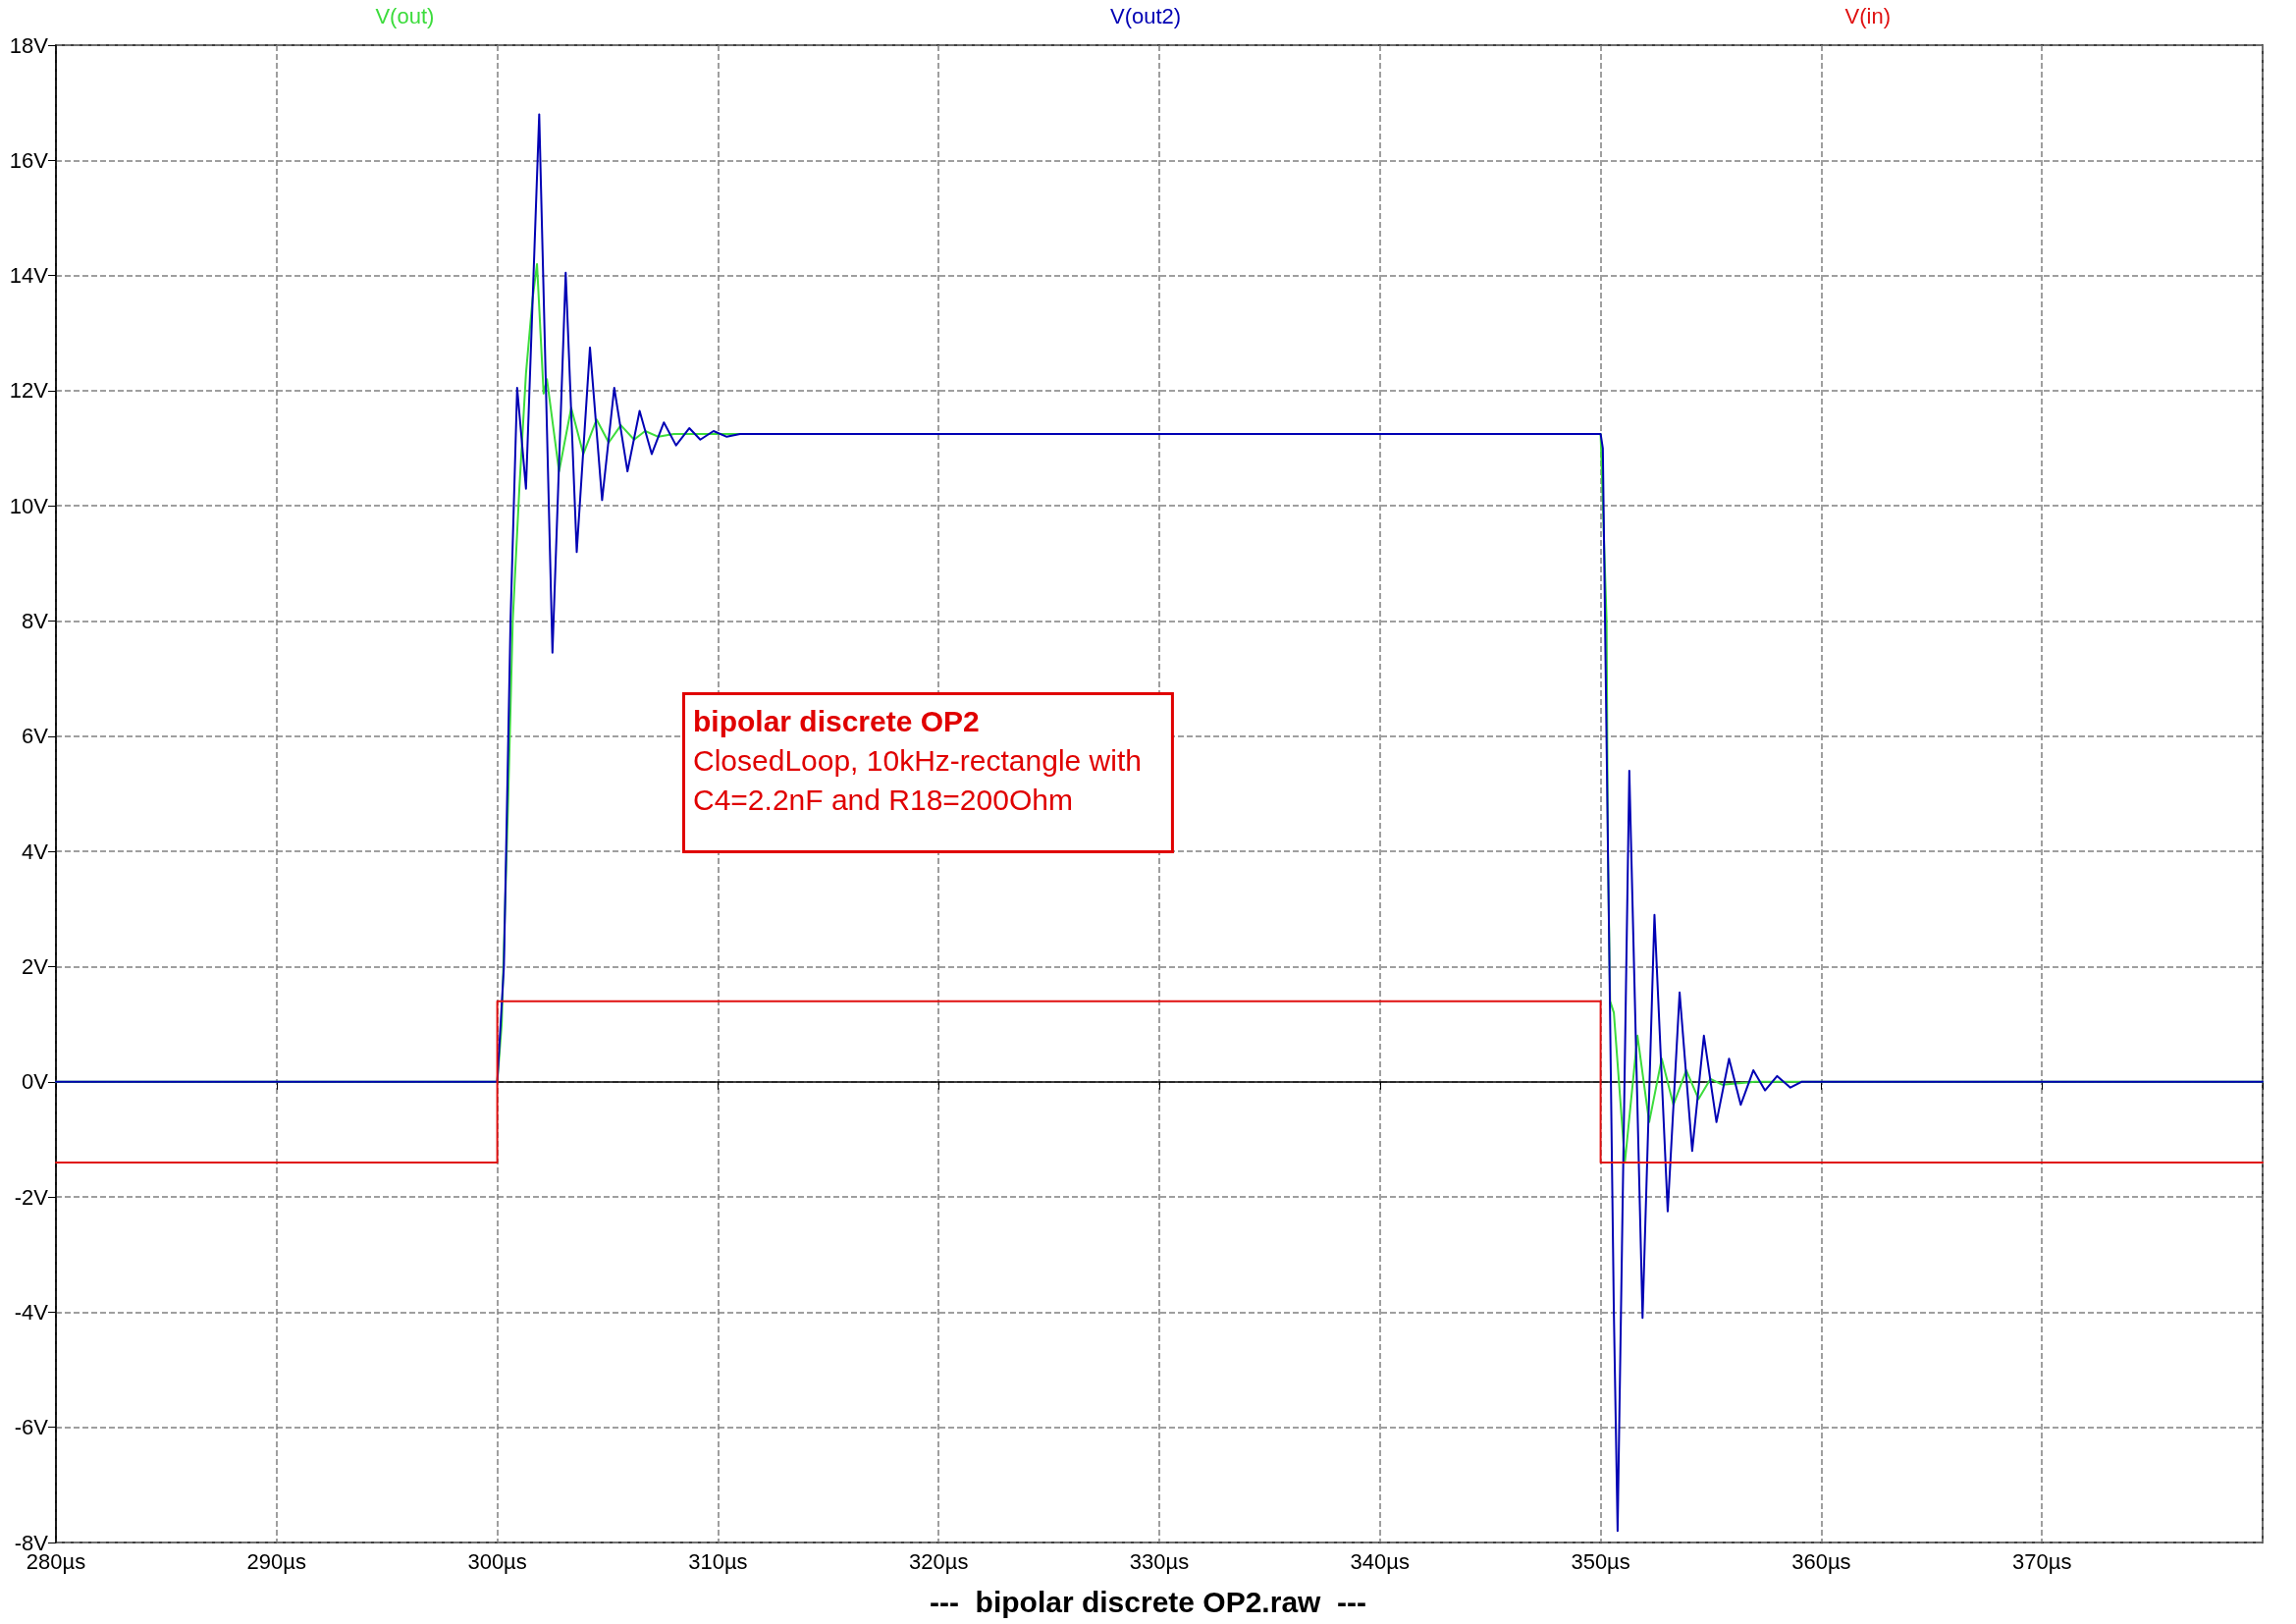  What do you see at coordinates (497, 1561) in the screenshot?
I see `x-tick-label: 300µs` at bounding box center [497, 1561].